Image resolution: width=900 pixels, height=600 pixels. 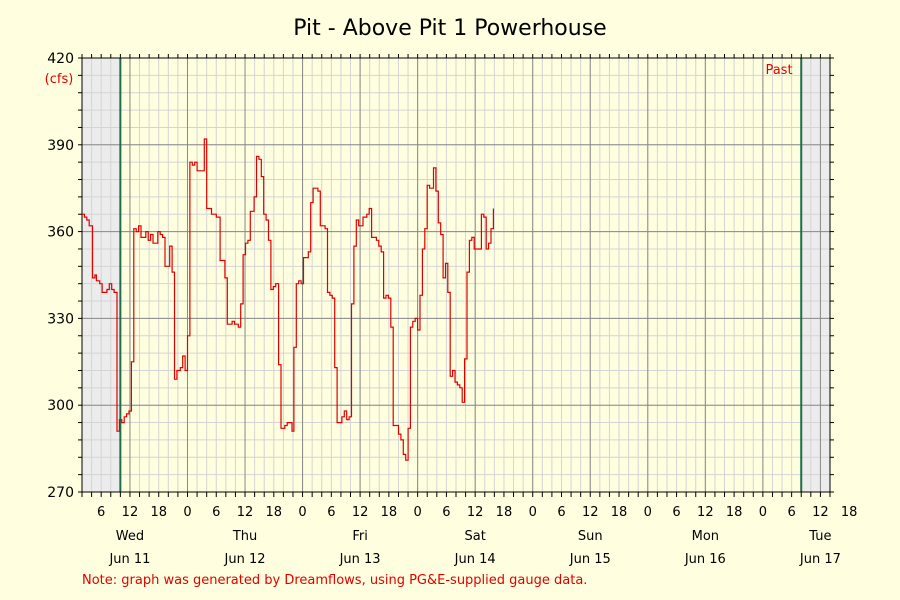 I want to click on date-label: Jun 12, so click(x=245, y=559).